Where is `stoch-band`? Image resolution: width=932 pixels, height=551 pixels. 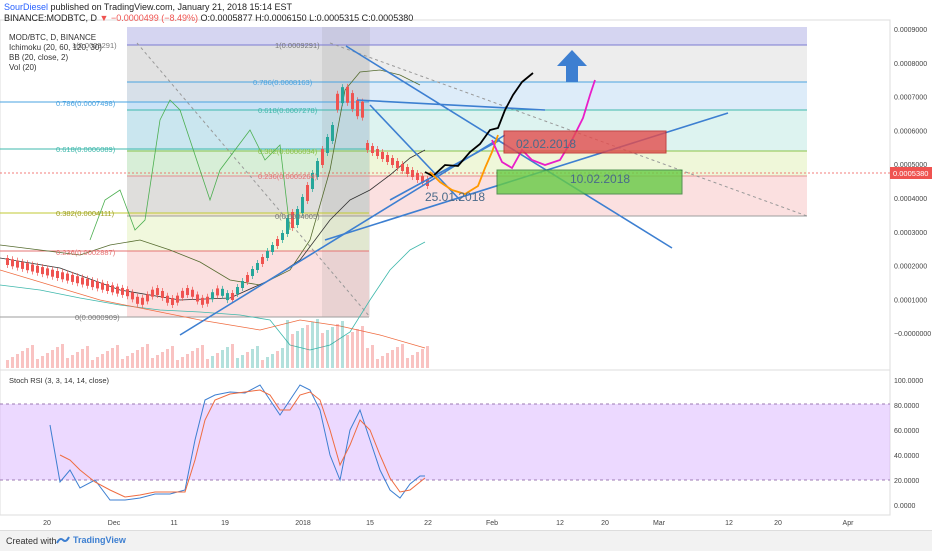 stoch-band is located at coordinates (445, 442).